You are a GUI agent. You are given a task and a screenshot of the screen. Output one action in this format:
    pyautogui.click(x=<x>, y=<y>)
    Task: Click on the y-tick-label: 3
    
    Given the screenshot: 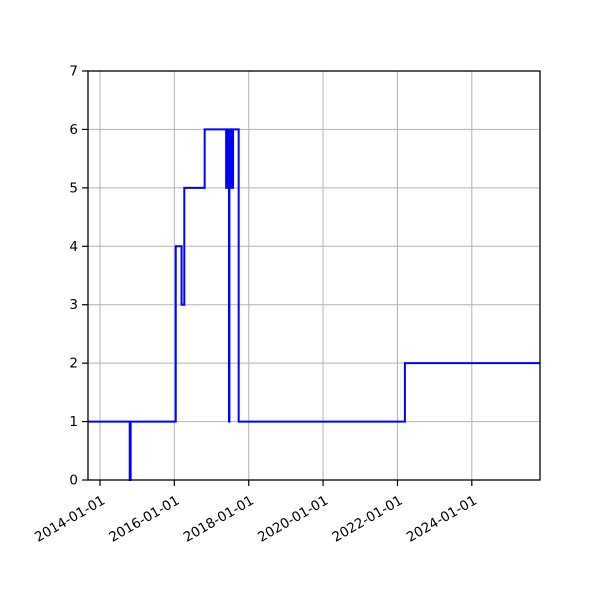 What is the action you would take?
    pyautogui.click(x=73, y=305)
    